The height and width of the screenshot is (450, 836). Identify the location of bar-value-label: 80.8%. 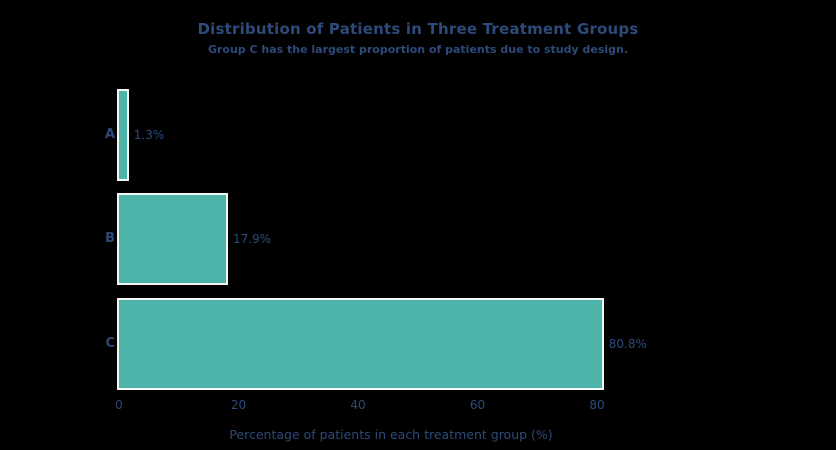
(627, 344).